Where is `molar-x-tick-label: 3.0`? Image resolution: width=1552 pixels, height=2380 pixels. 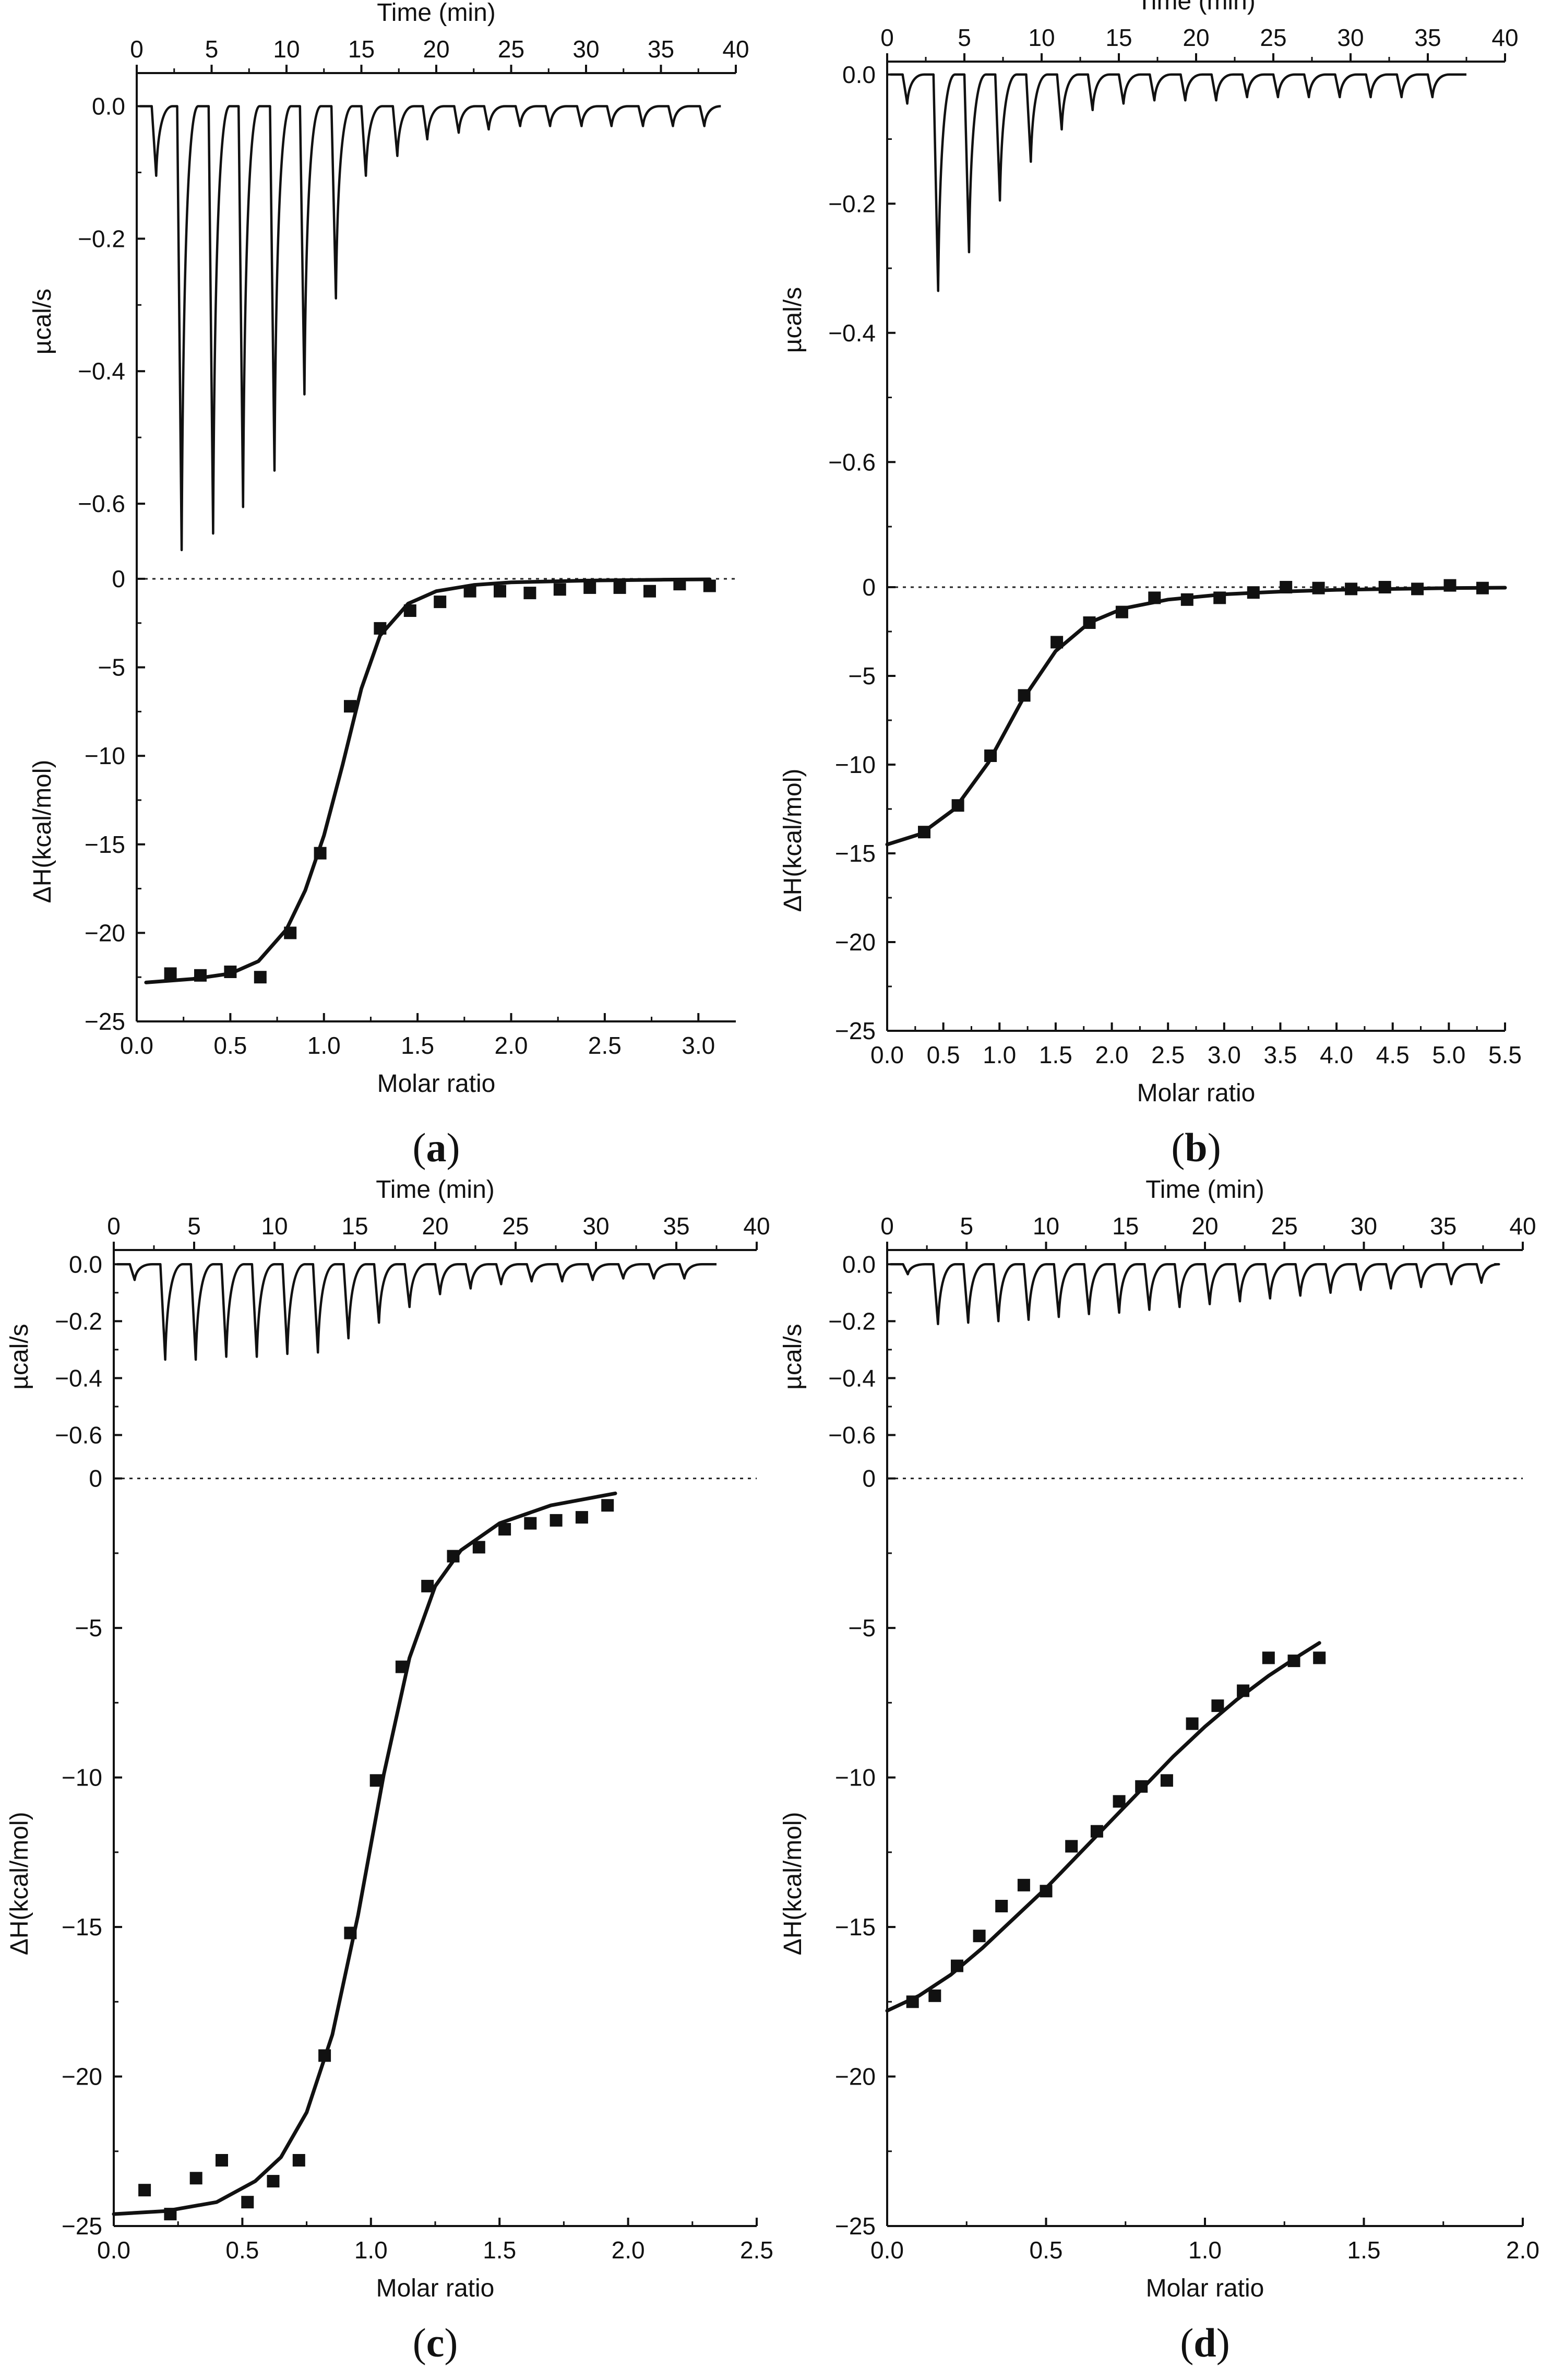
molar-x-tick-label: 3.0 is located at coordinates (1224, 1054).